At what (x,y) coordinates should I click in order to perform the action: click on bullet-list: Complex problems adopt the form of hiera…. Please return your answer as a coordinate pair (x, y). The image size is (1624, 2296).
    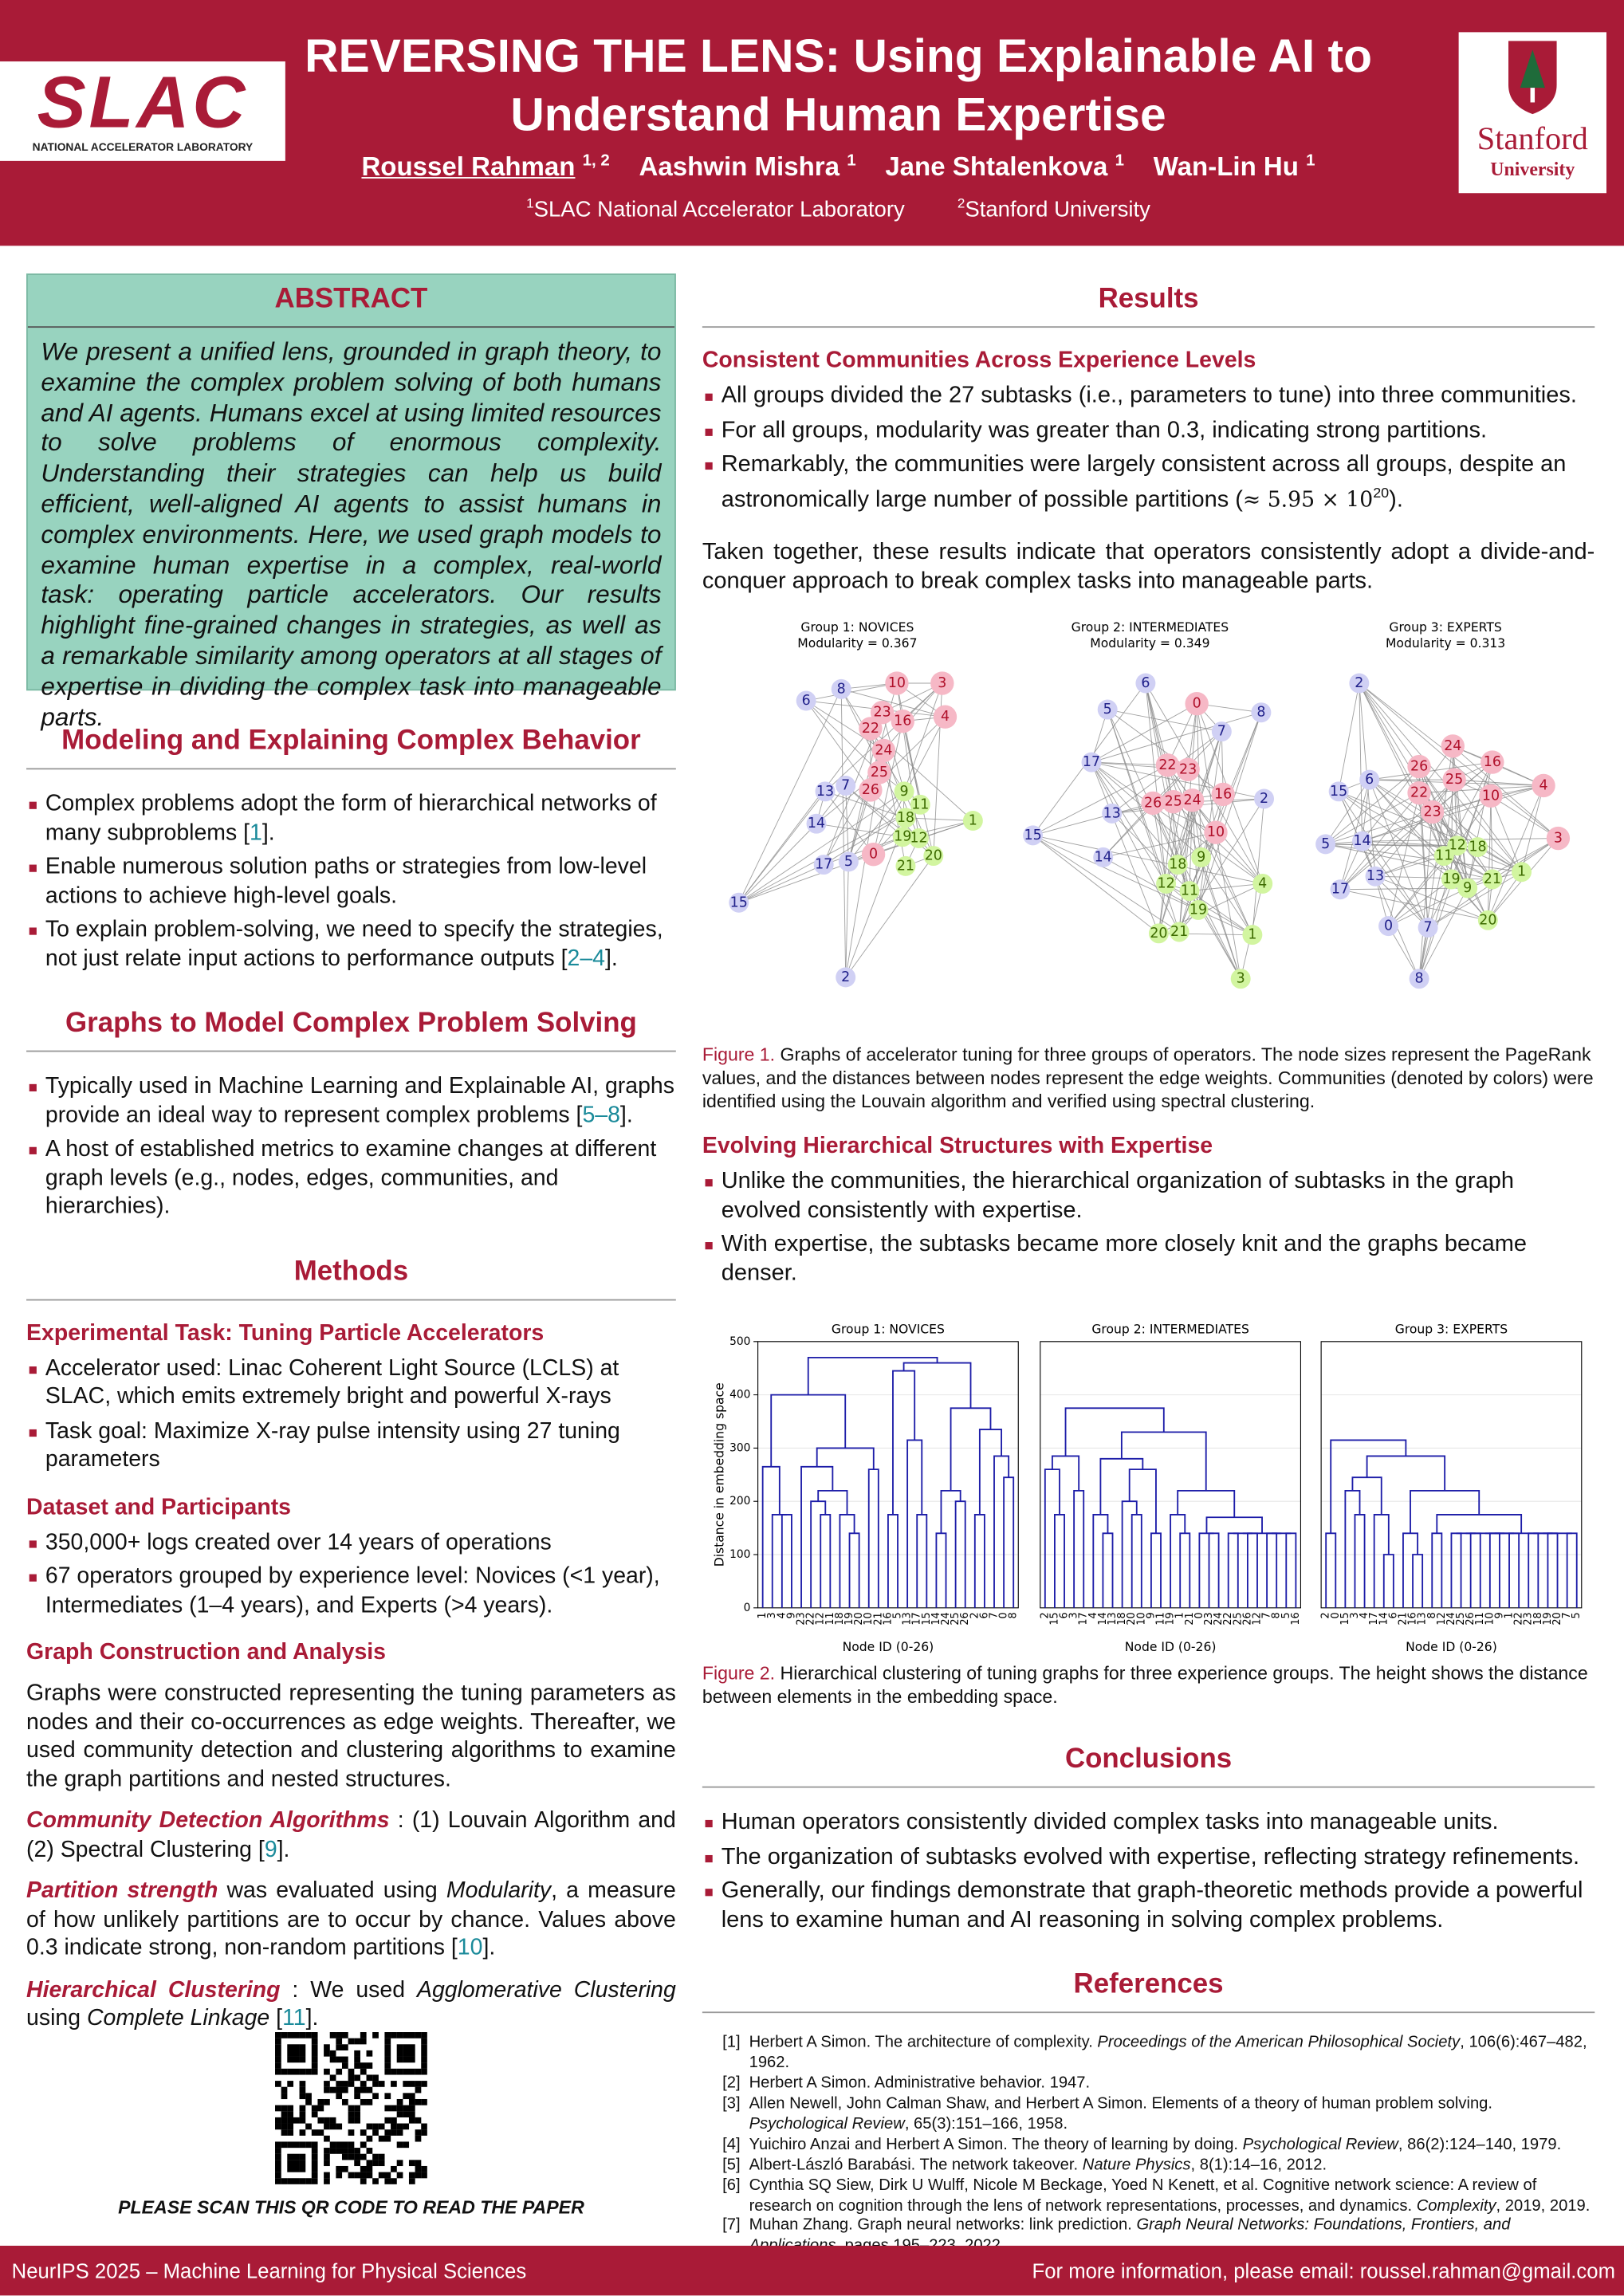
    Looking at the image, I should click on (351, 881).